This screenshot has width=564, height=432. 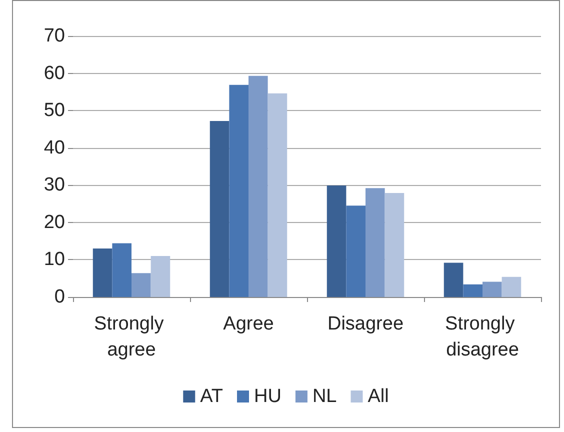 I want to click on x-tick-label: Agree, so click(x=248, y=324).